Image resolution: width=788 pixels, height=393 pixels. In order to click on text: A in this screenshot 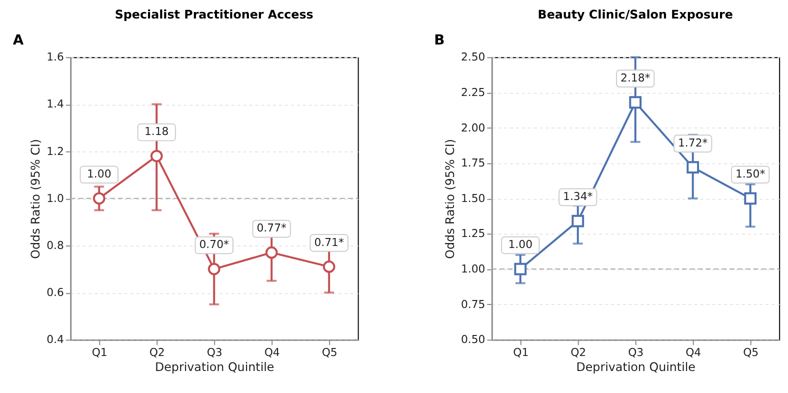, I will do `click(18, 40)`.